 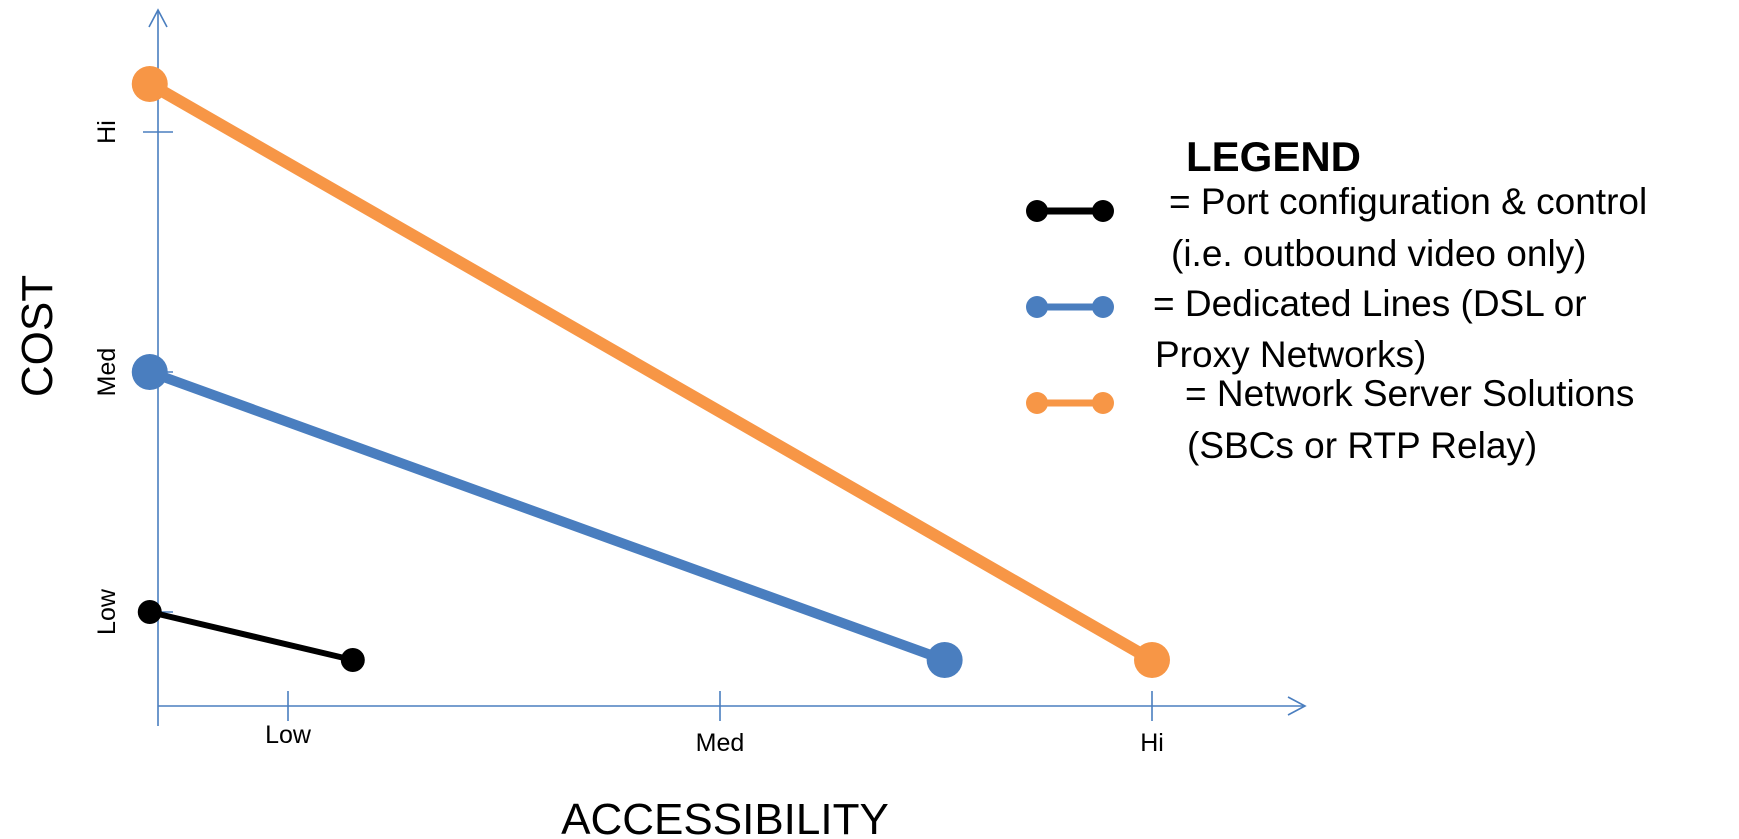 I want to click on legend-title: LEGEND, so click(x=1273, y=156).